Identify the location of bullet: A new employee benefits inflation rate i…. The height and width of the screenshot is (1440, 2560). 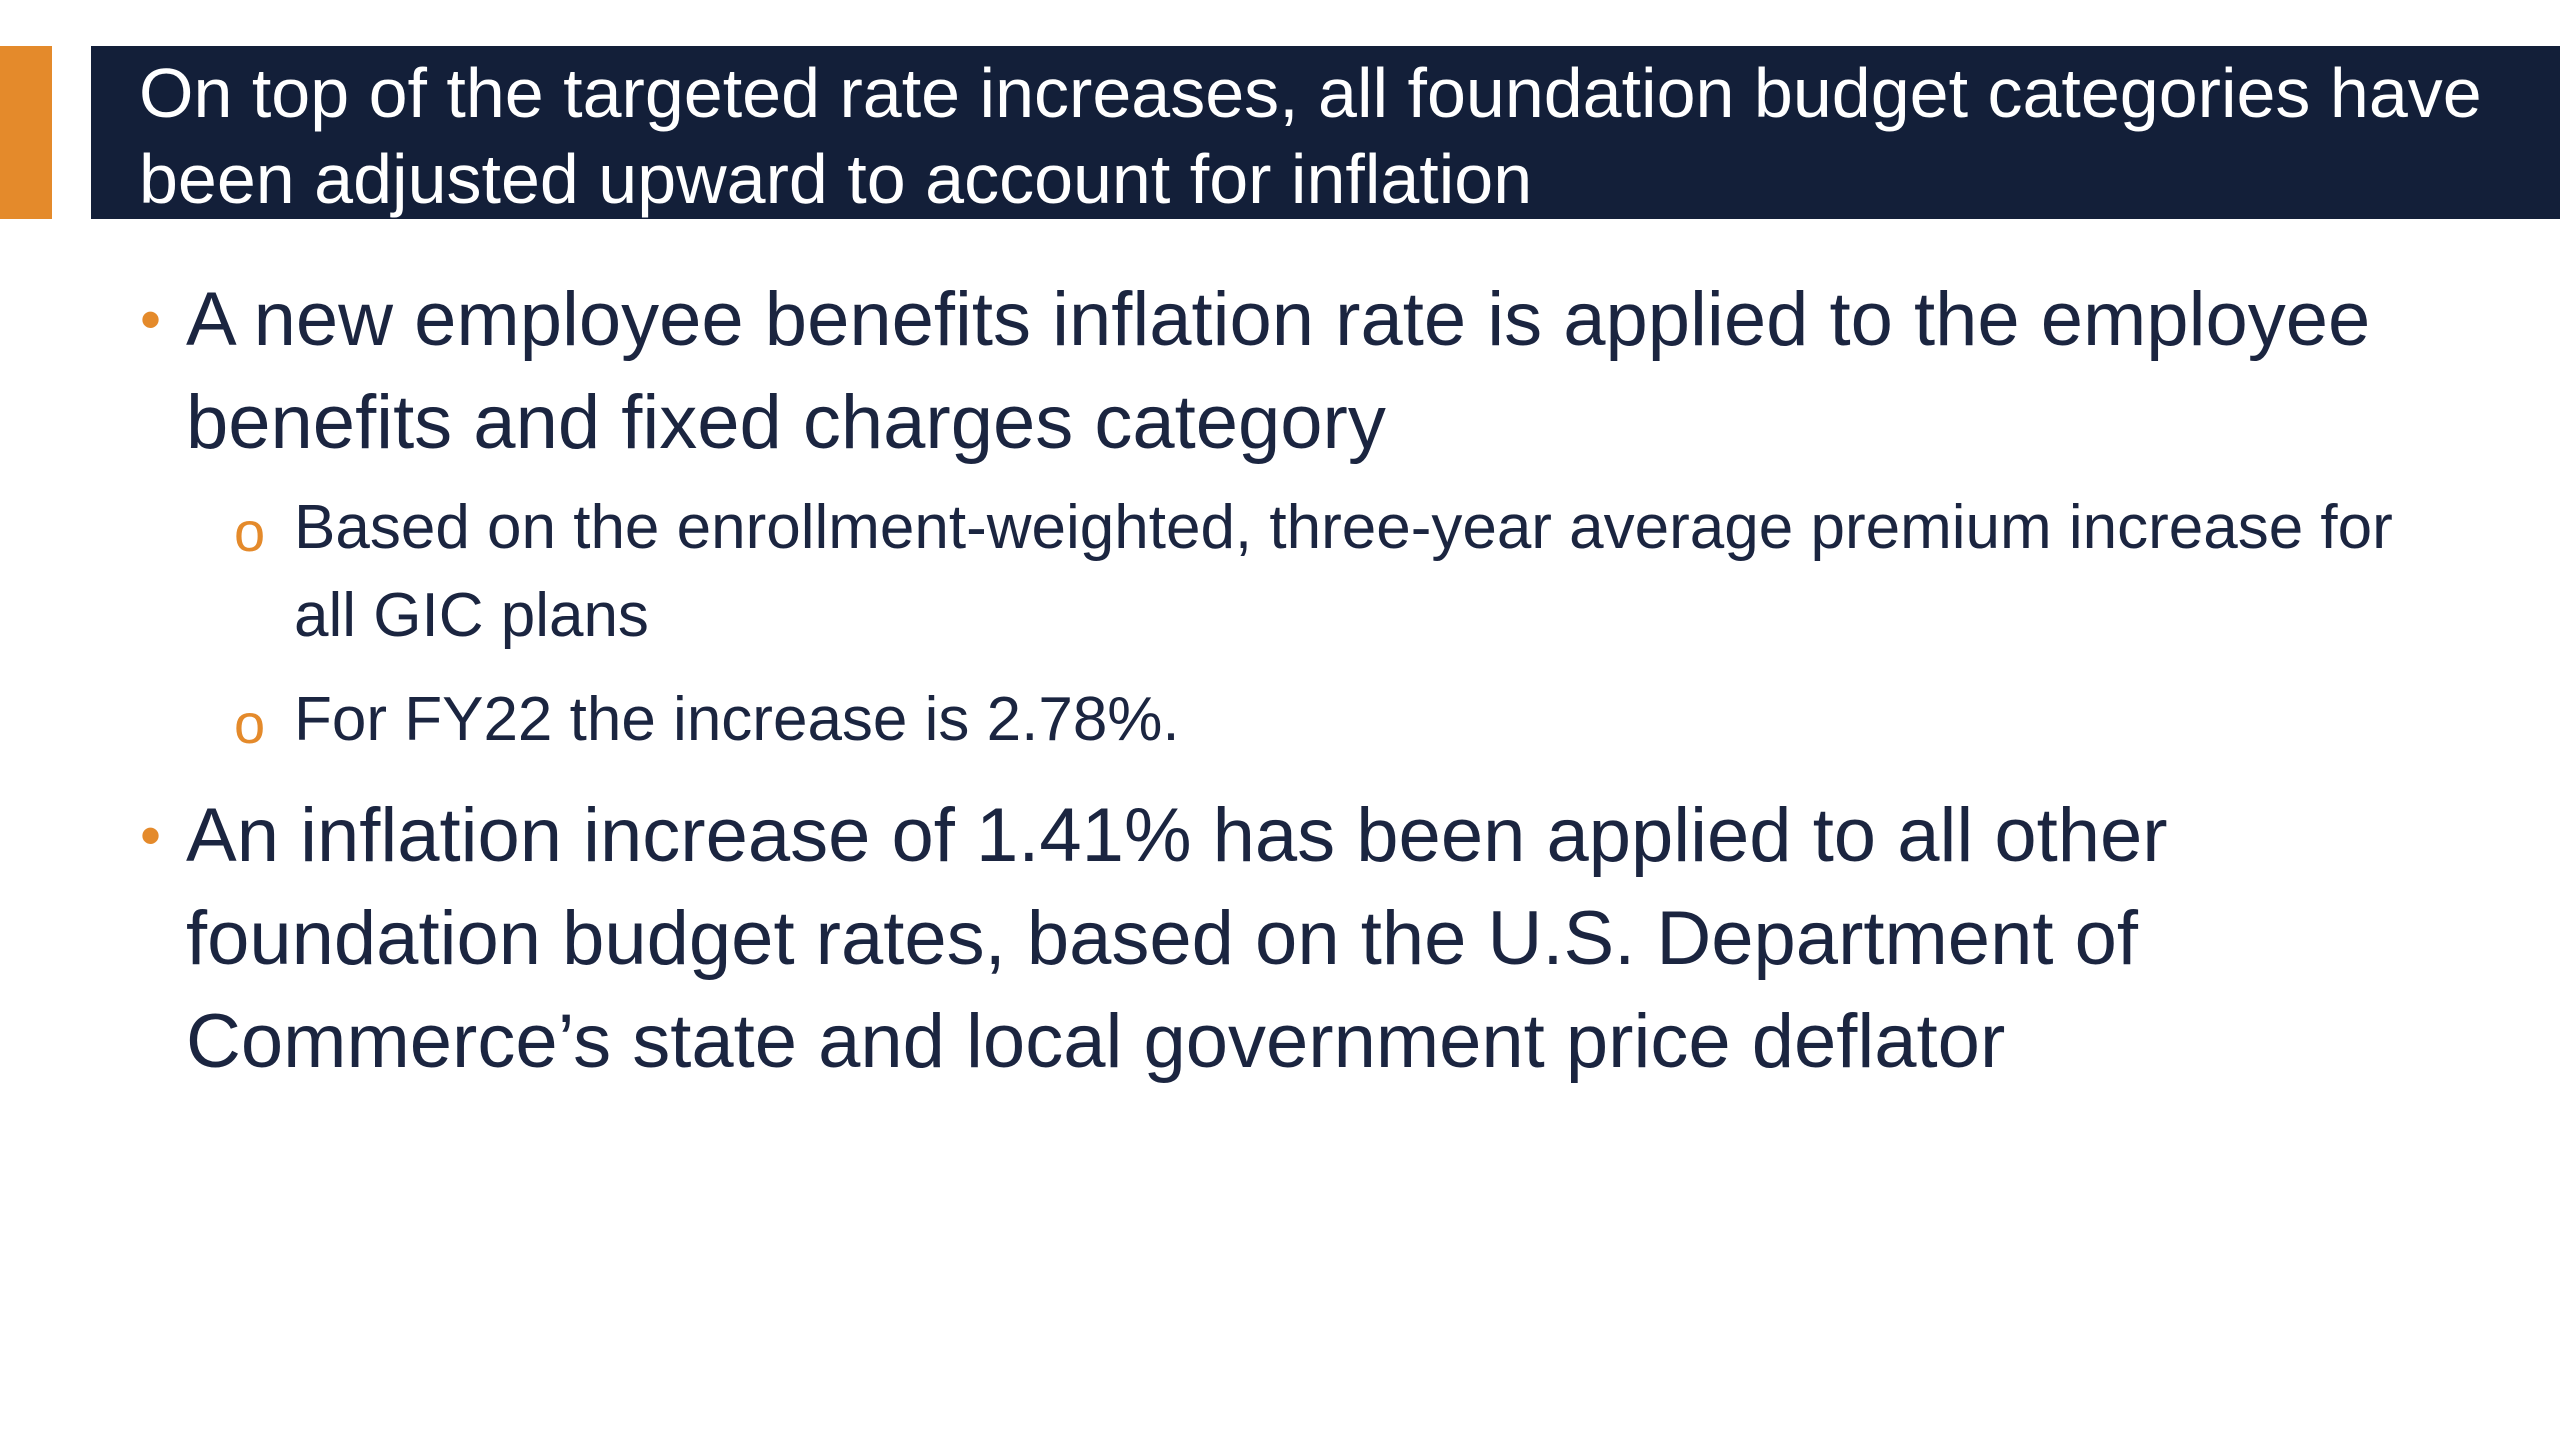
(1290, 371).